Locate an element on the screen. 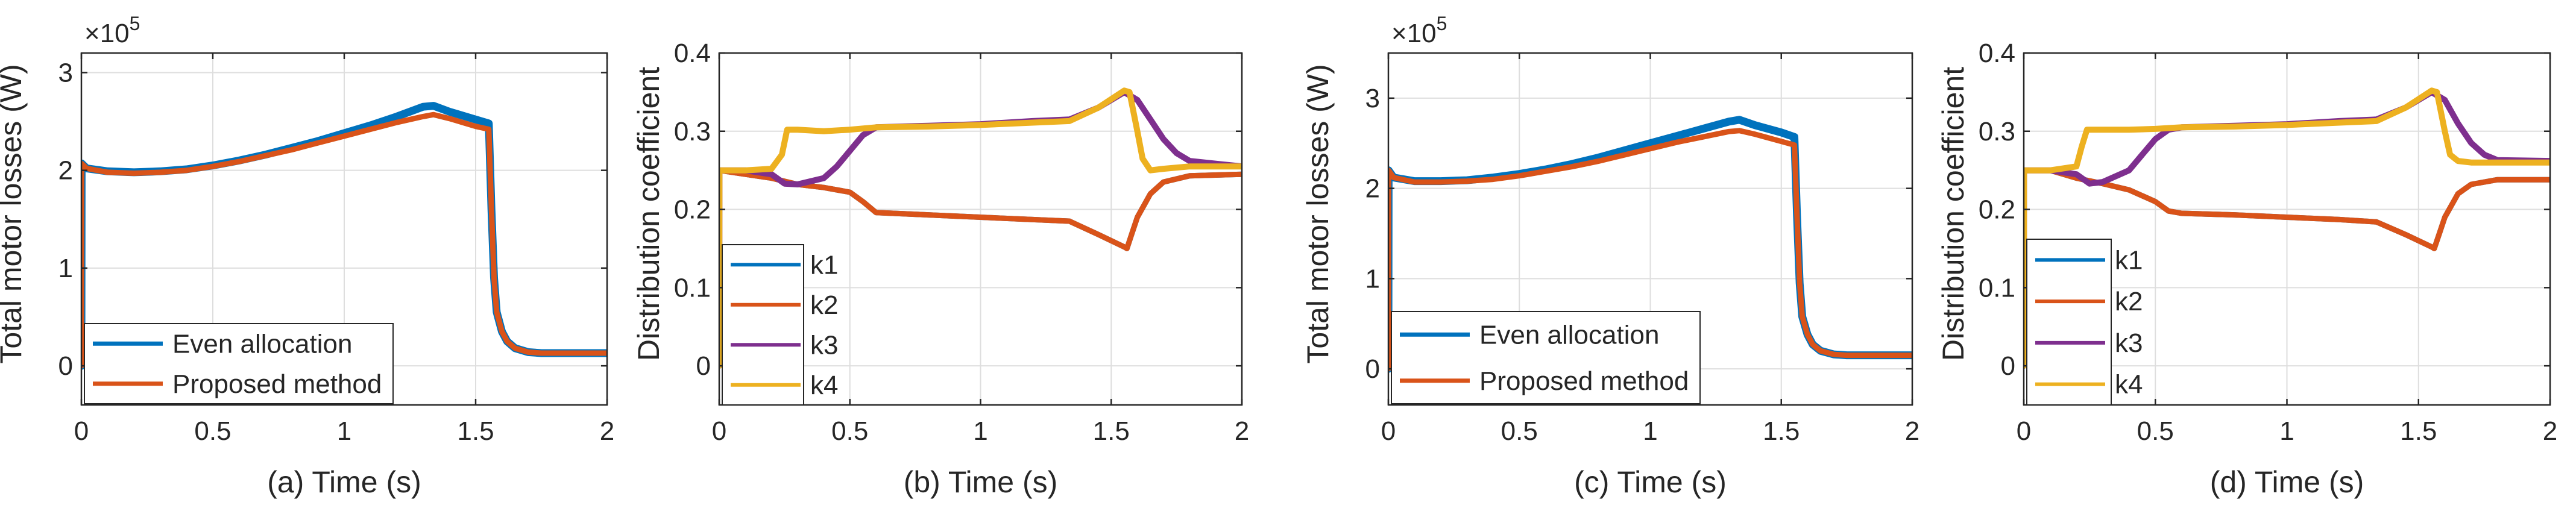 This screenshot has width=2576, height=514. panel-b-legend: k1 k2 k3 k4 is located at coordinates (780, 325).